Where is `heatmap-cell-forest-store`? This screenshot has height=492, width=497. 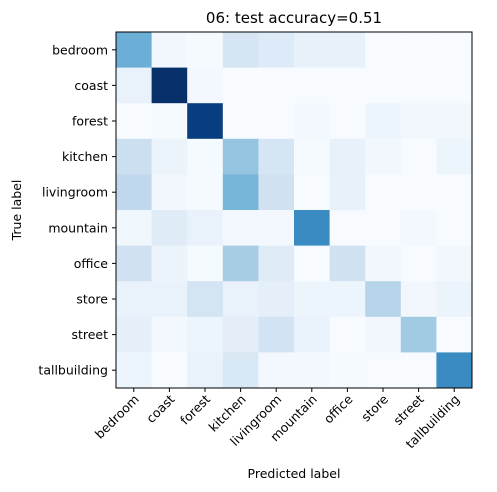 heatmap-cell-forest-store is located at coordinates (383, 121).